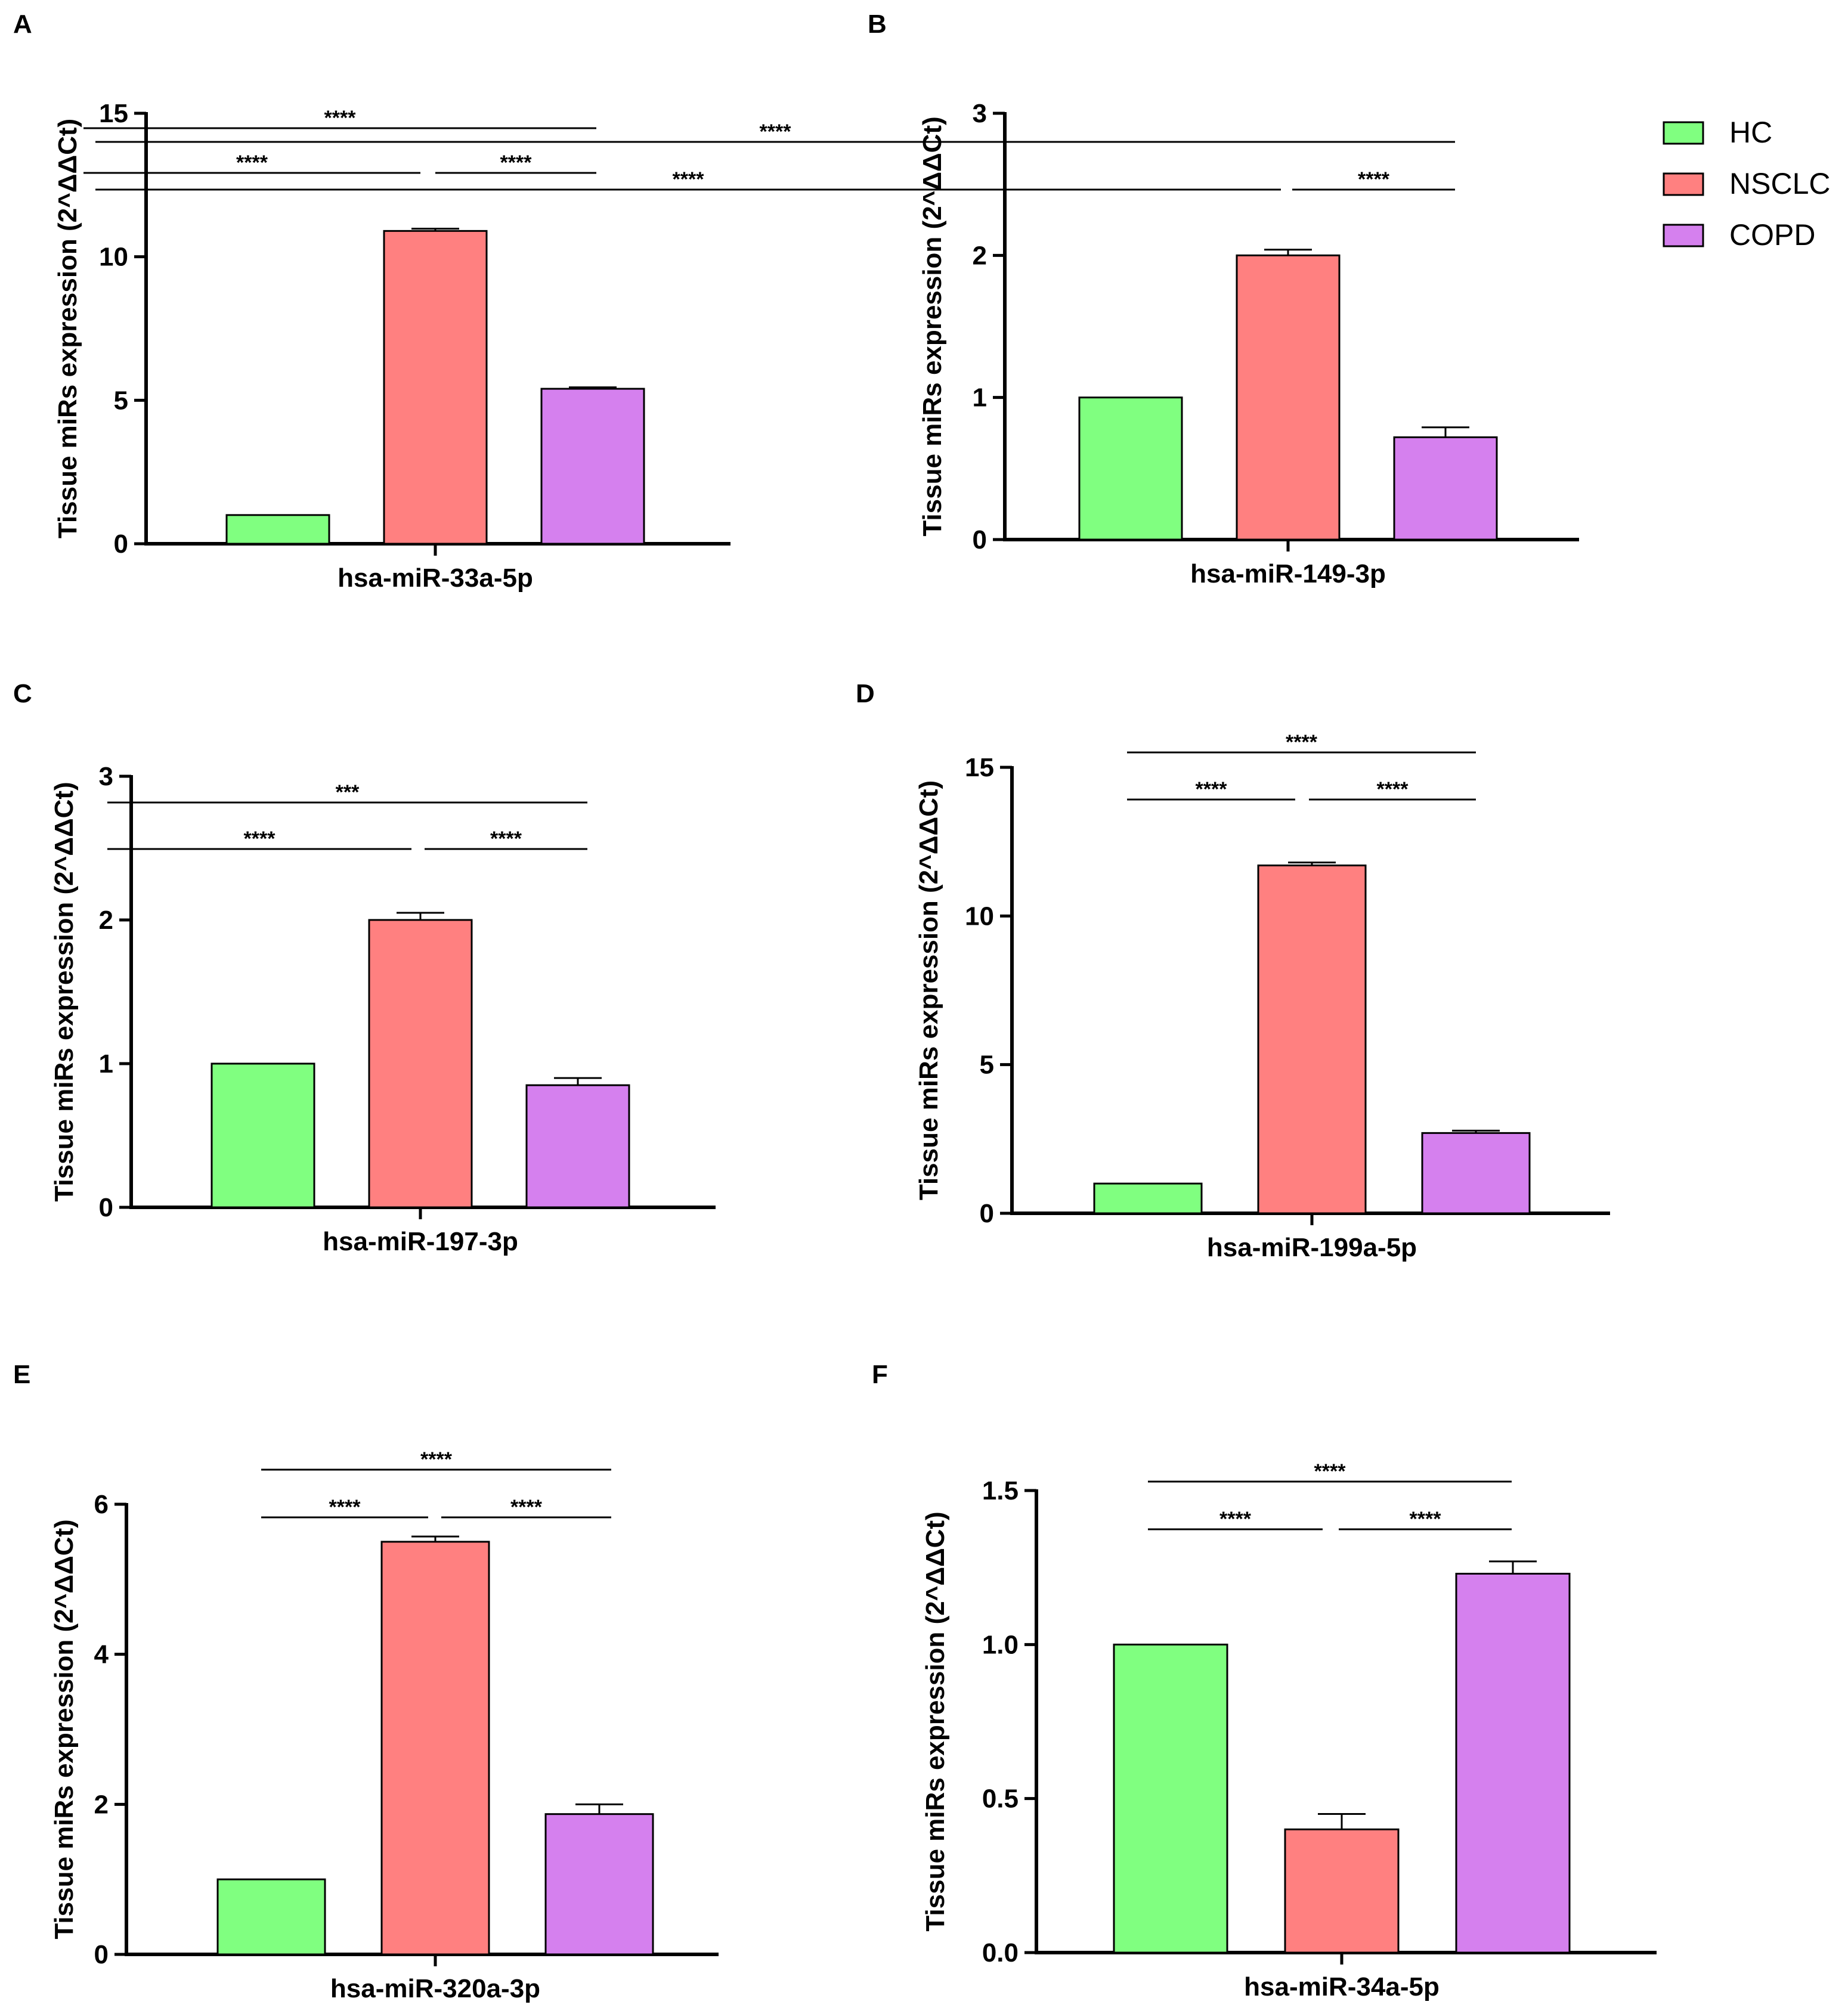 This screenshot has height=2014, width=1848. Describe the element at coordinates (64, 992) in the screenshot. I see `y-axis-label-c: Tissue miRs expression (2^ΔΔCt)` at that location.